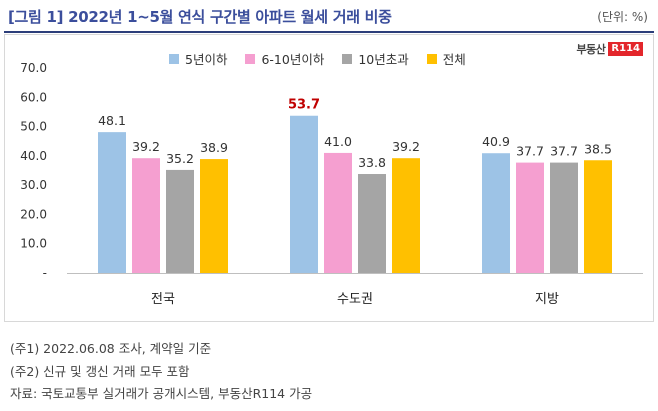 The height and width of the screenshot is (411, 658). What do you see at coordinates (625, 49) in the screenshot?
I see `logo-badge: R114` at bounding box center [625, 49].